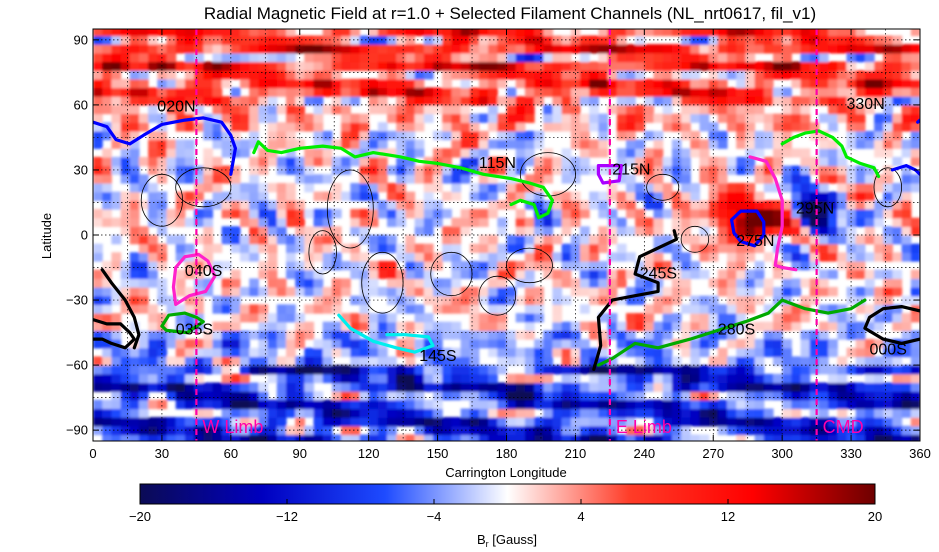  I want to click on colorbar-label-sub: r, so click(487, 544).